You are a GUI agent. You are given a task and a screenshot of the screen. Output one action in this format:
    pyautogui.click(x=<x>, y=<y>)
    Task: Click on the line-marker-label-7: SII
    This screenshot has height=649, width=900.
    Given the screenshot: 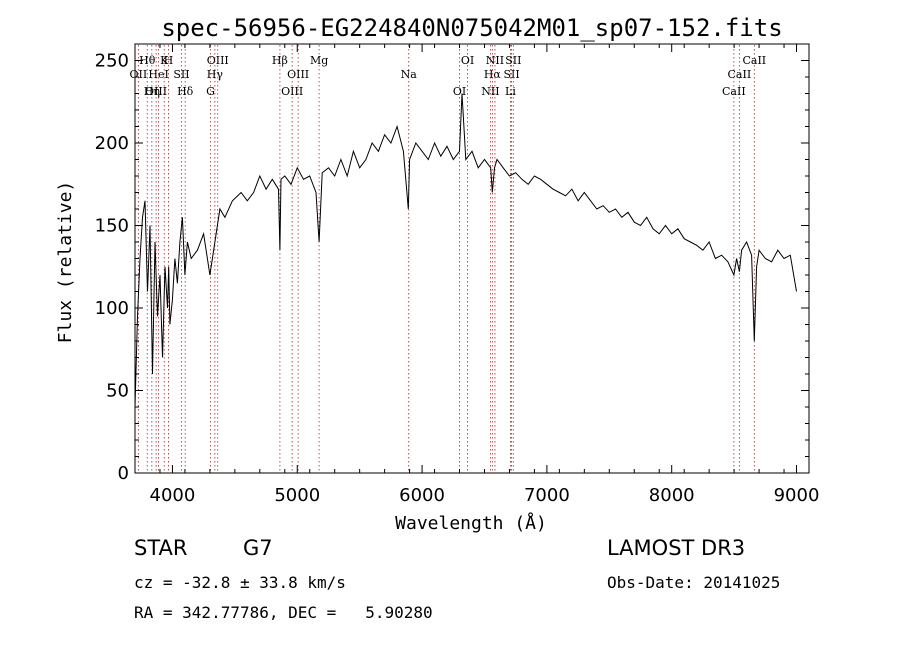 What is the action you would take?
    pyautogui.click(x=181, y=74)
    